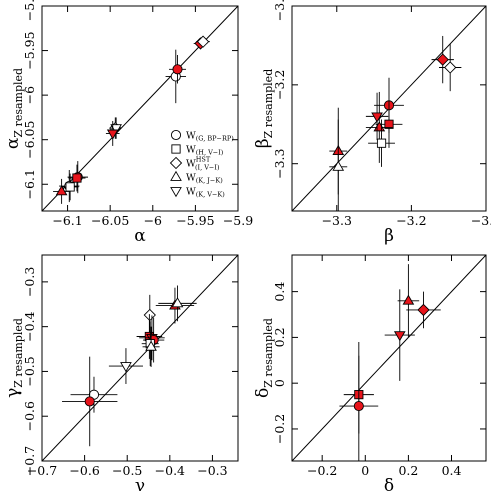 The height and width of the screenshot is (491, 491). What do you see at coordinates (13, 143) in the screenshot?
I see `y-axis-label-symbol: α` at bounding box center [13, 143].